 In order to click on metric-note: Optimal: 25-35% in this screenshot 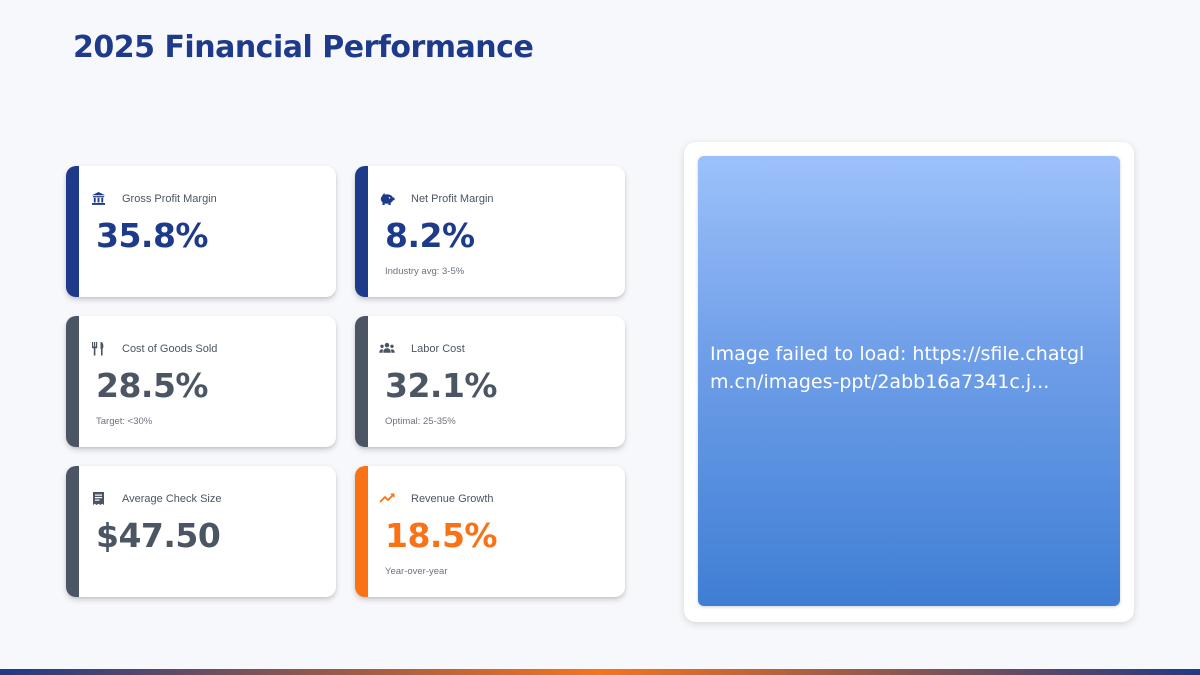, I will do `click(420, 421)`.